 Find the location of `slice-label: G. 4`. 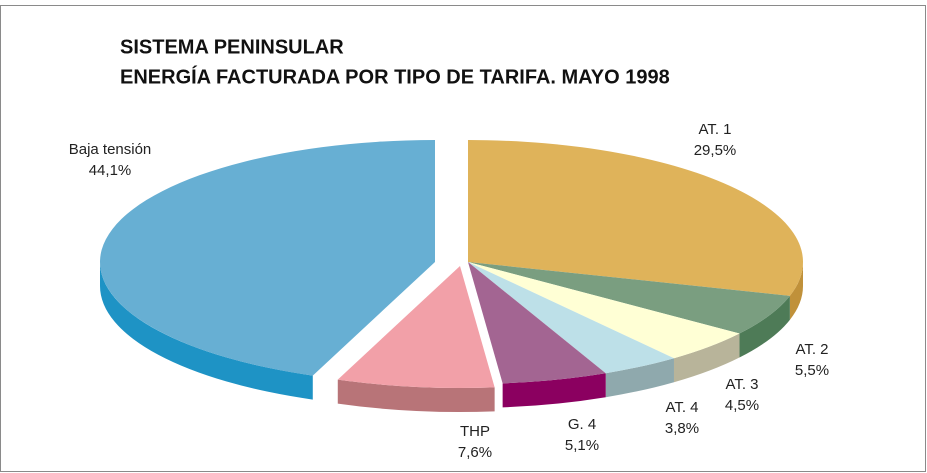

slice-label: G. 4 is located at coordinates (582, 424).